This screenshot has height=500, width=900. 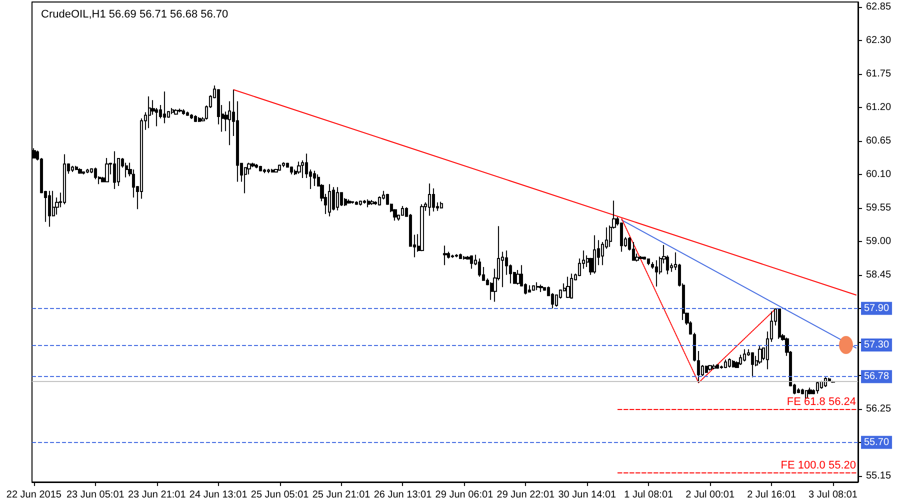 I want to click on y-tick-label: 61.20, so click(x=879, y=107).